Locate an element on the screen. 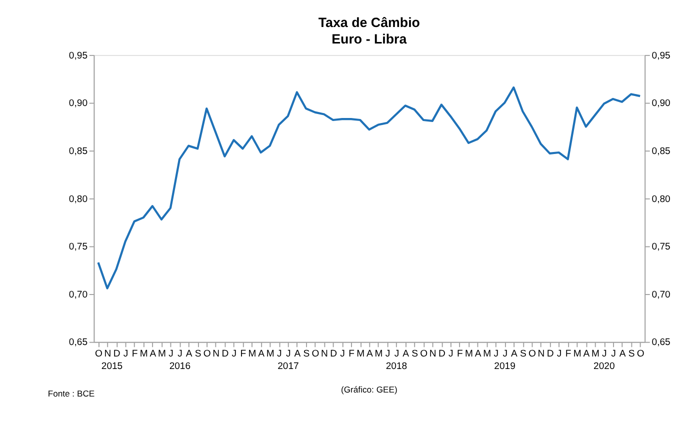 This screenshot has width=680, height=447. y-tick-label: 0,95 is located at coordinates (78, 56).